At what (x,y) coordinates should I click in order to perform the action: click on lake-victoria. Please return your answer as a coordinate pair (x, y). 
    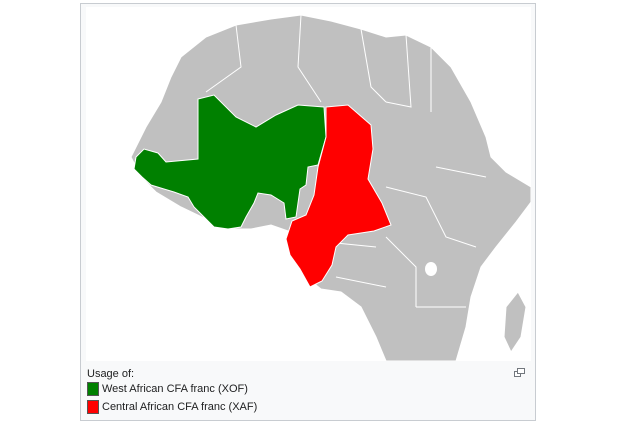
    Looking at the image, I should click on (431, 269).